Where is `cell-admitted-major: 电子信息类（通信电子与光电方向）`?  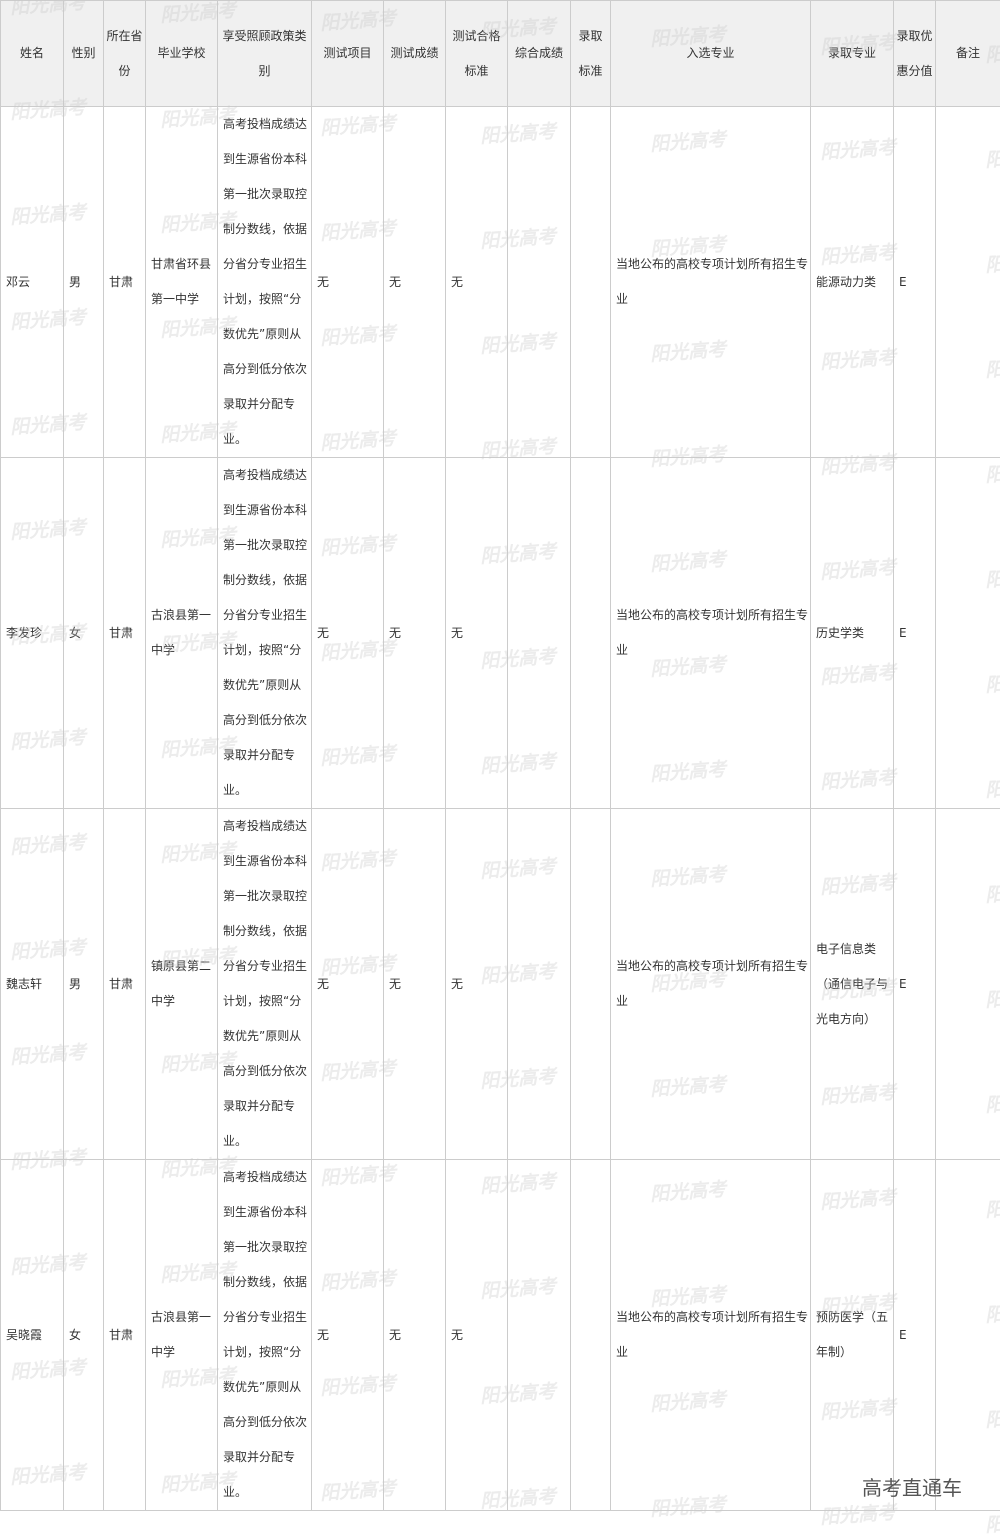
cell-admitted-major: 电子信息类（通信电子与光电方向） is located at coordinates (852, 984).